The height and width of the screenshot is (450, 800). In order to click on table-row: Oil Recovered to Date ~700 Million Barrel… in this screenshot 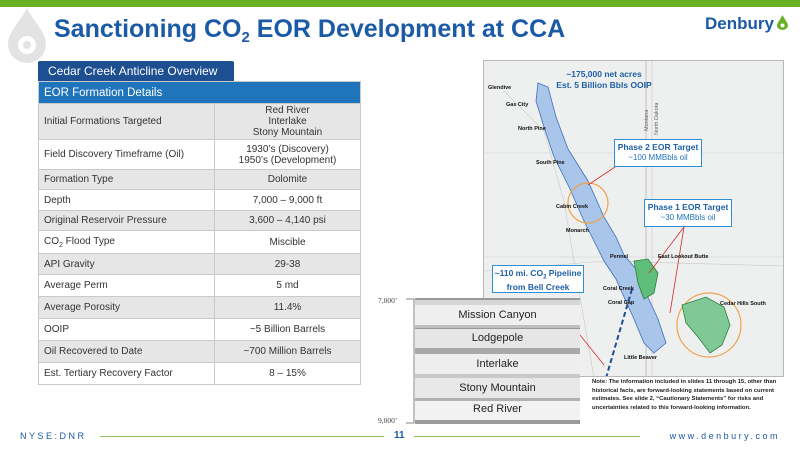, I will do `click(199, 351)`.